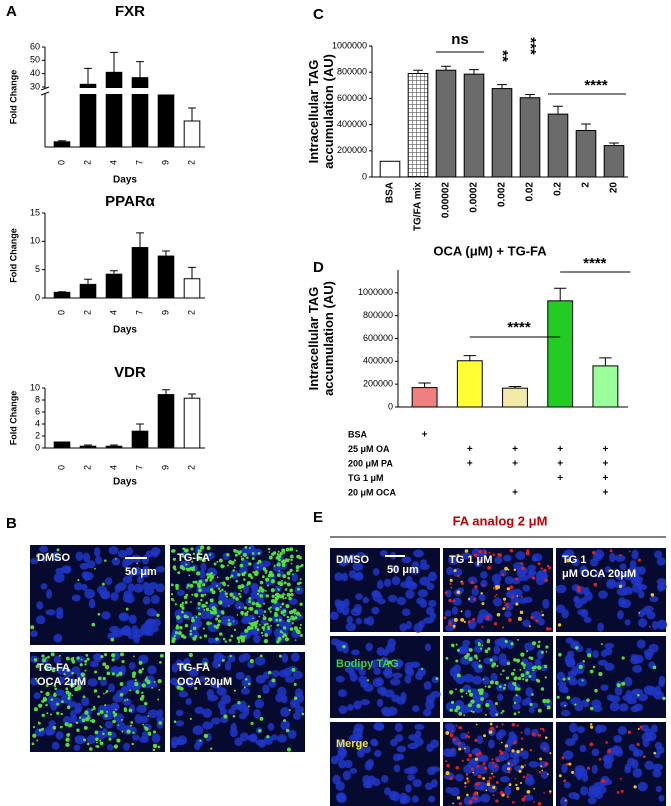  I want to click on condition-mark: +, so click(605, 464).